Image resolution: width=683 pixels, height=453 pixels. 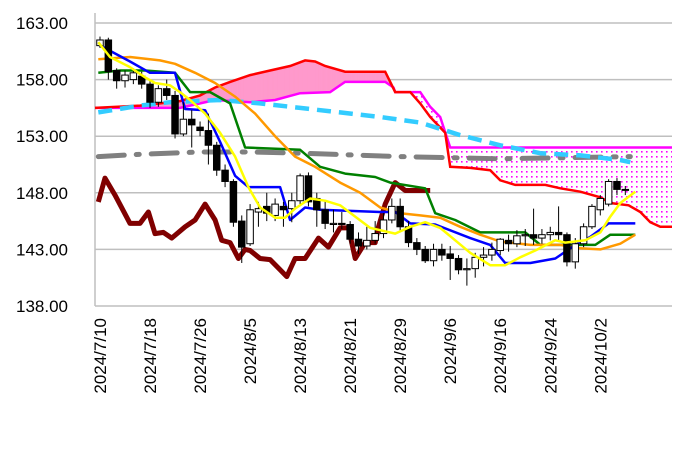 What do you see at coordinates (364, 131) in the screenshot?
I see `ma-long-line` at bounding box center [364, 131].